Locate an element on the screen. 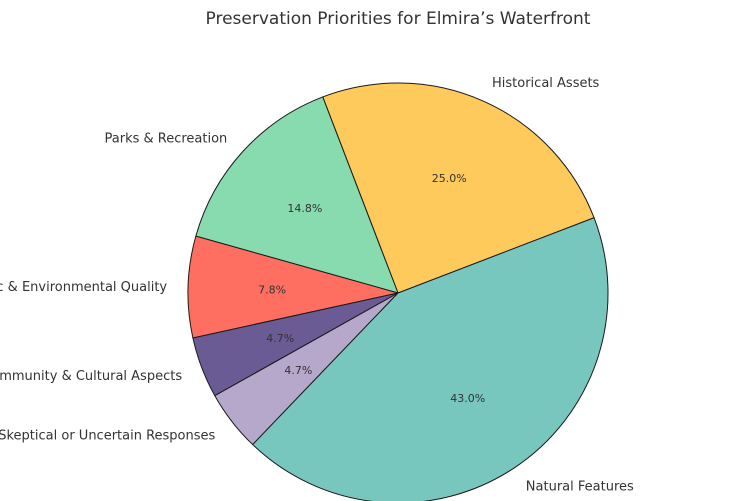 This screenshot has height=501, width=733. slice-percentage-label: 14.8% is located at coordinates (304, 208).